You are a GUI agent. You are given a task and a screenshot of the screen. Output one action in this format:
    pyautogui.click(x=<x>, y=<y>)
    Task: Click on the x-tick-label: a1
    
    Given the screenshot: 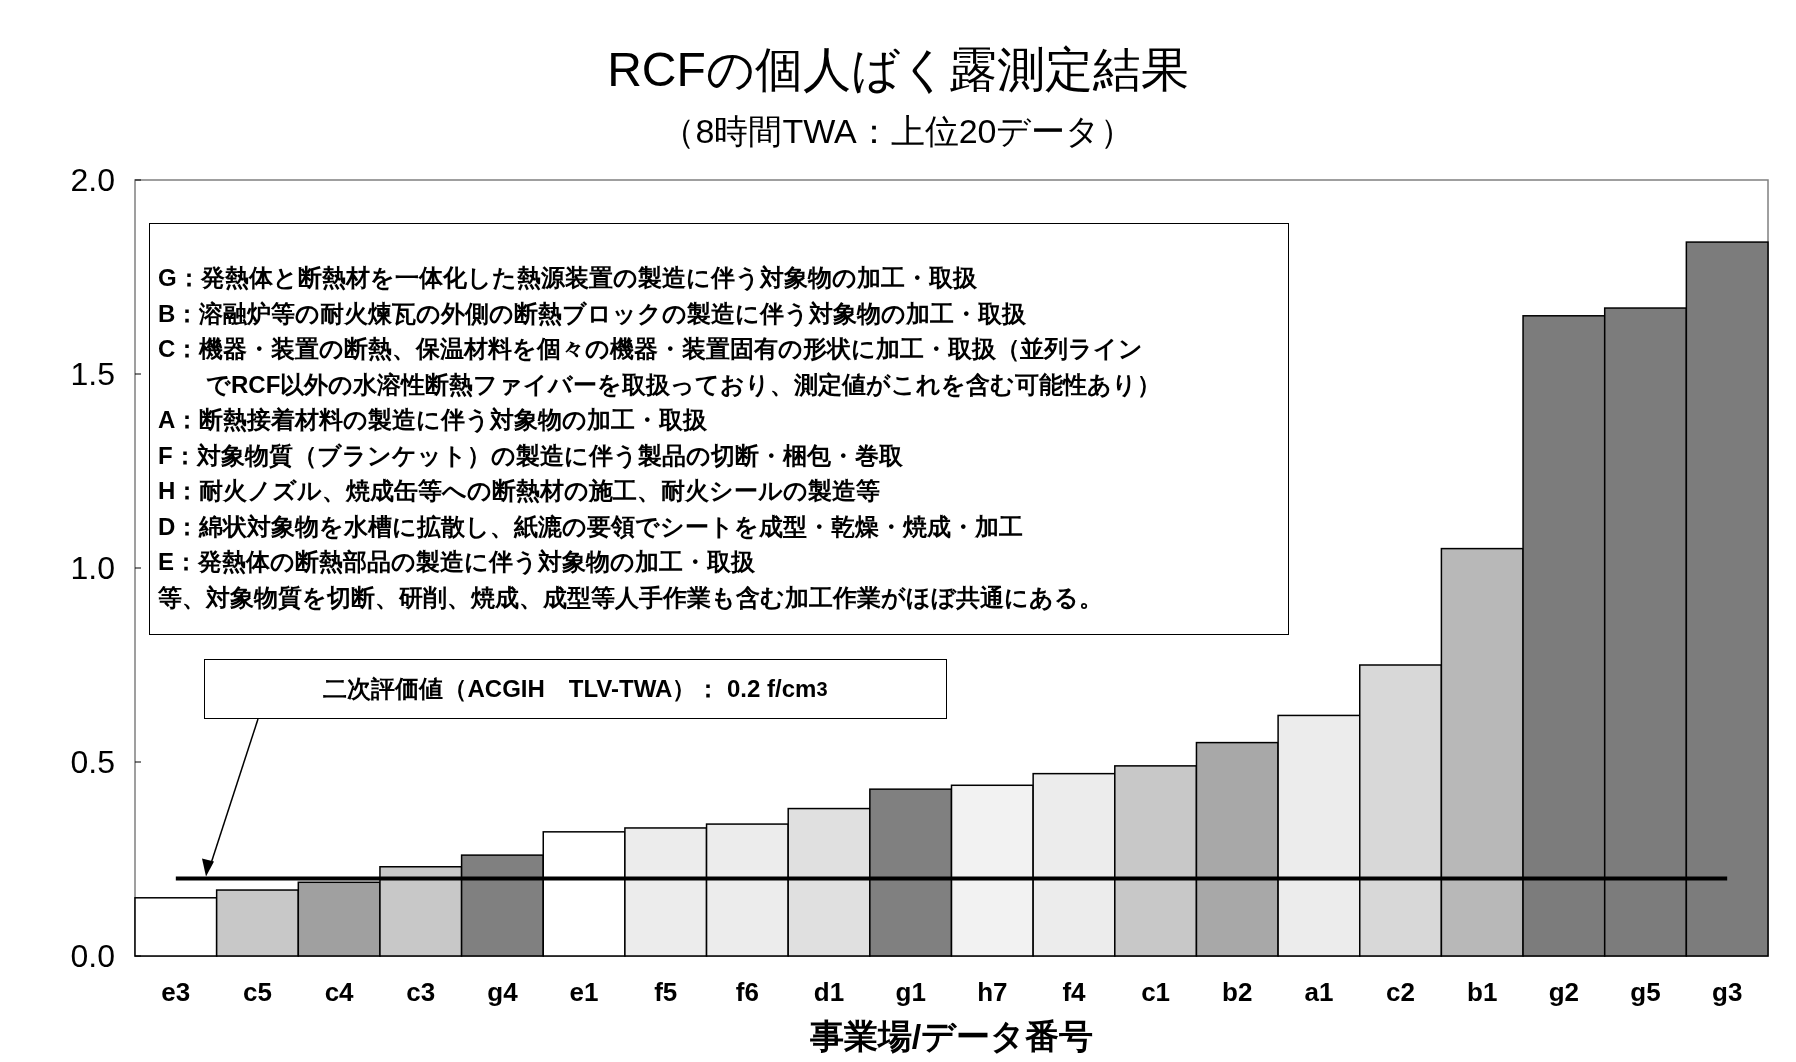 What is the action you would take?
    pyautogui.click(x=1319, y=992)
    